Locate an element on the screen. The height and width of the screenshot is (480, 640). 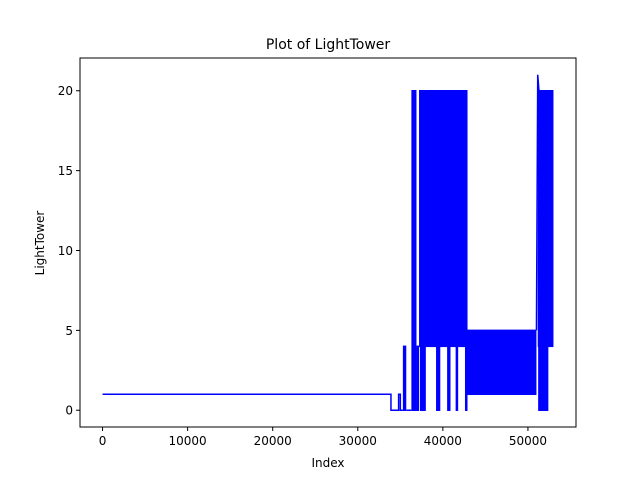
y-tick-label: 10 is located at coordinates (65, 251).